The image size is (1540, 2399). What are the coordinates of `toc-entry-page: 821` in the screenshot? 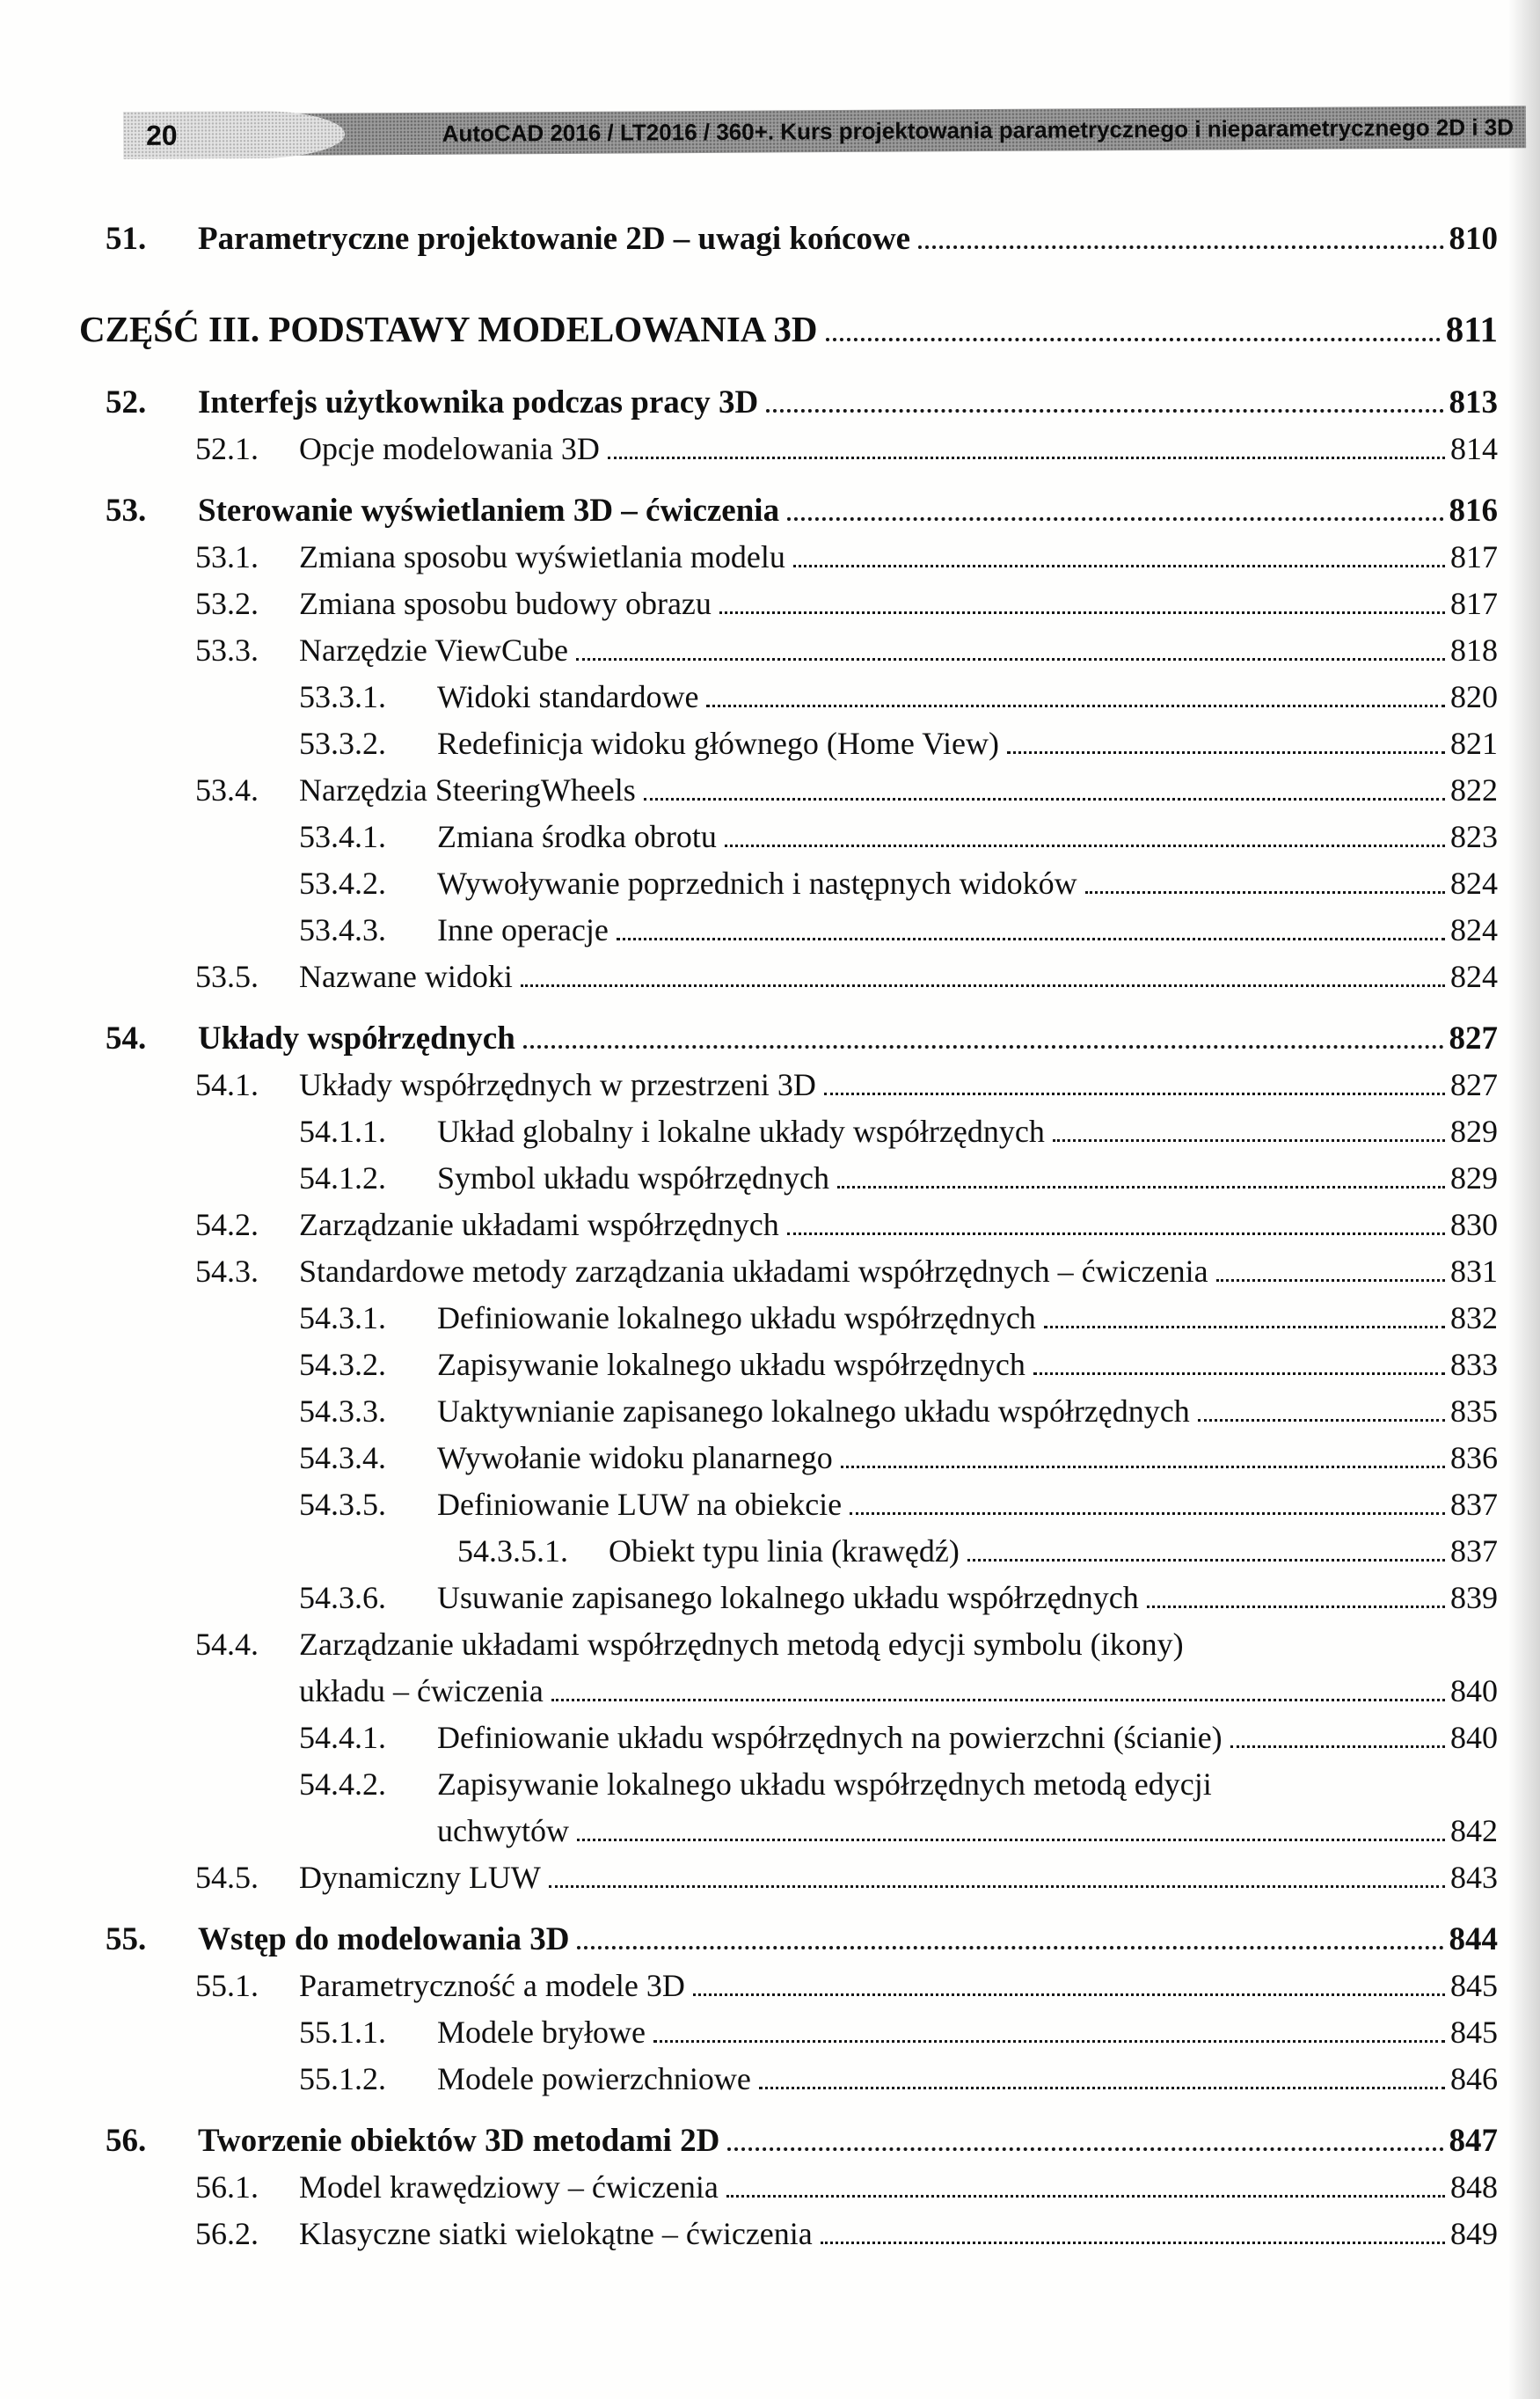 It's located at (1474, 743).